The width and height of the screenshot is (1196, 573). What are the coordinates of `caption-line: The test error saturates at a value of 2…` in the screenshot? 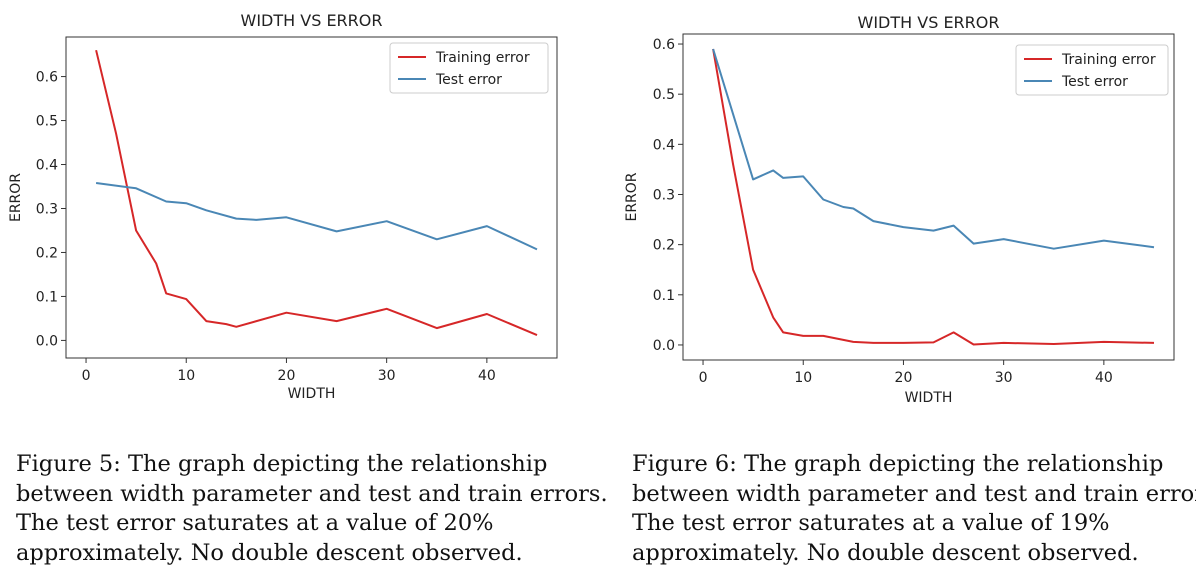 It's located at (255, 523).